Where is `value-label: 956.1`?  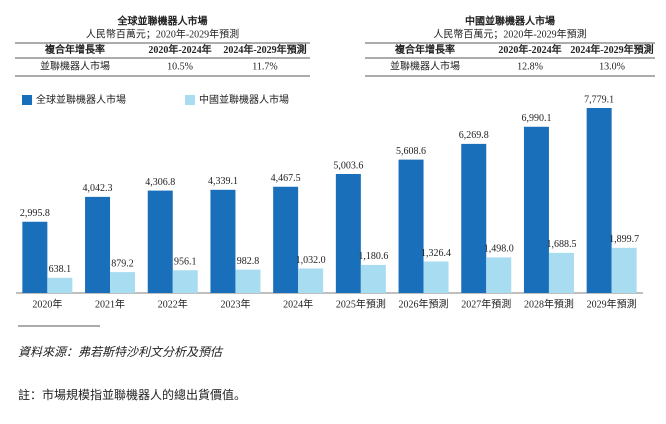 value-label: 956.1 is located at coordinates (185, 262).